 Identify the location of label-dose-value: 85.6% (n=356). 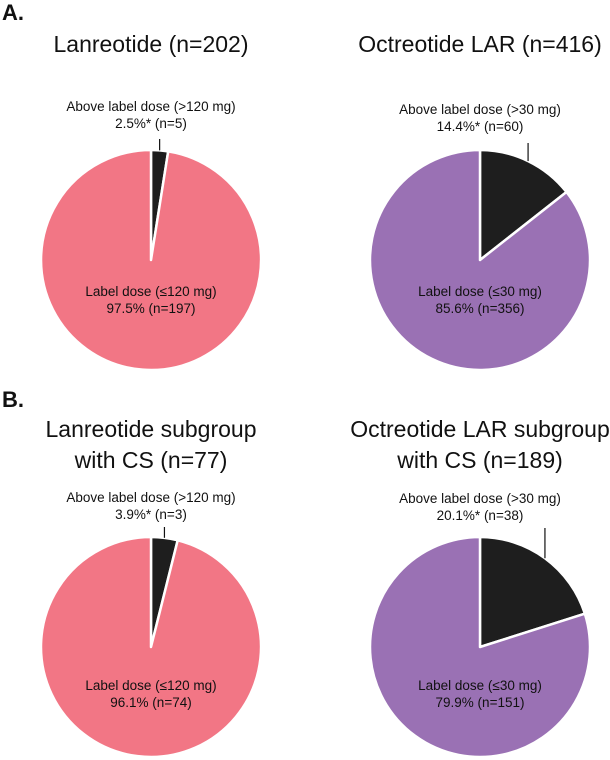
(480, 308).